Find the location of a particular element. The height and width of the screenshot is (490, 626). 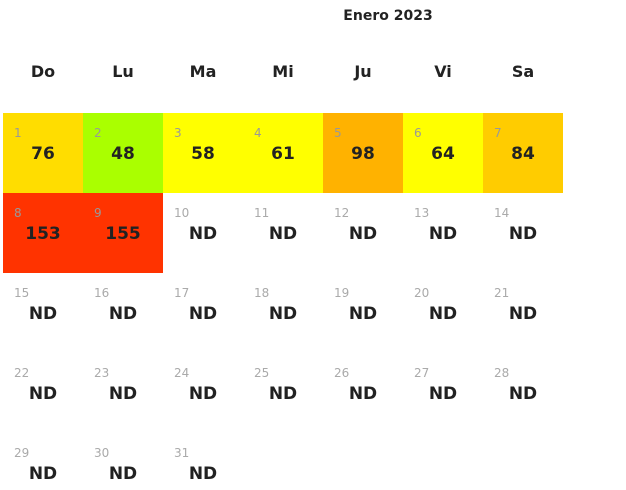

day-number: 13 is located at coordinates (422, 213).